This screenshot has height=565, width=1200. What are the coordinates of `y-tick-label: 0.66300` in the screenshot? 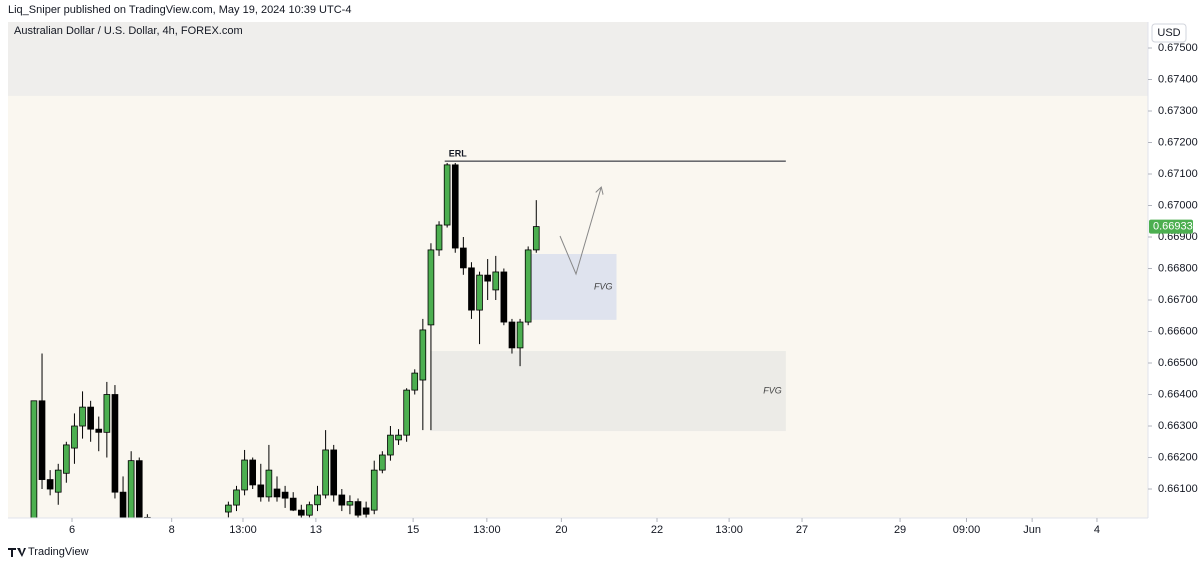 It's located at (1178, 426).